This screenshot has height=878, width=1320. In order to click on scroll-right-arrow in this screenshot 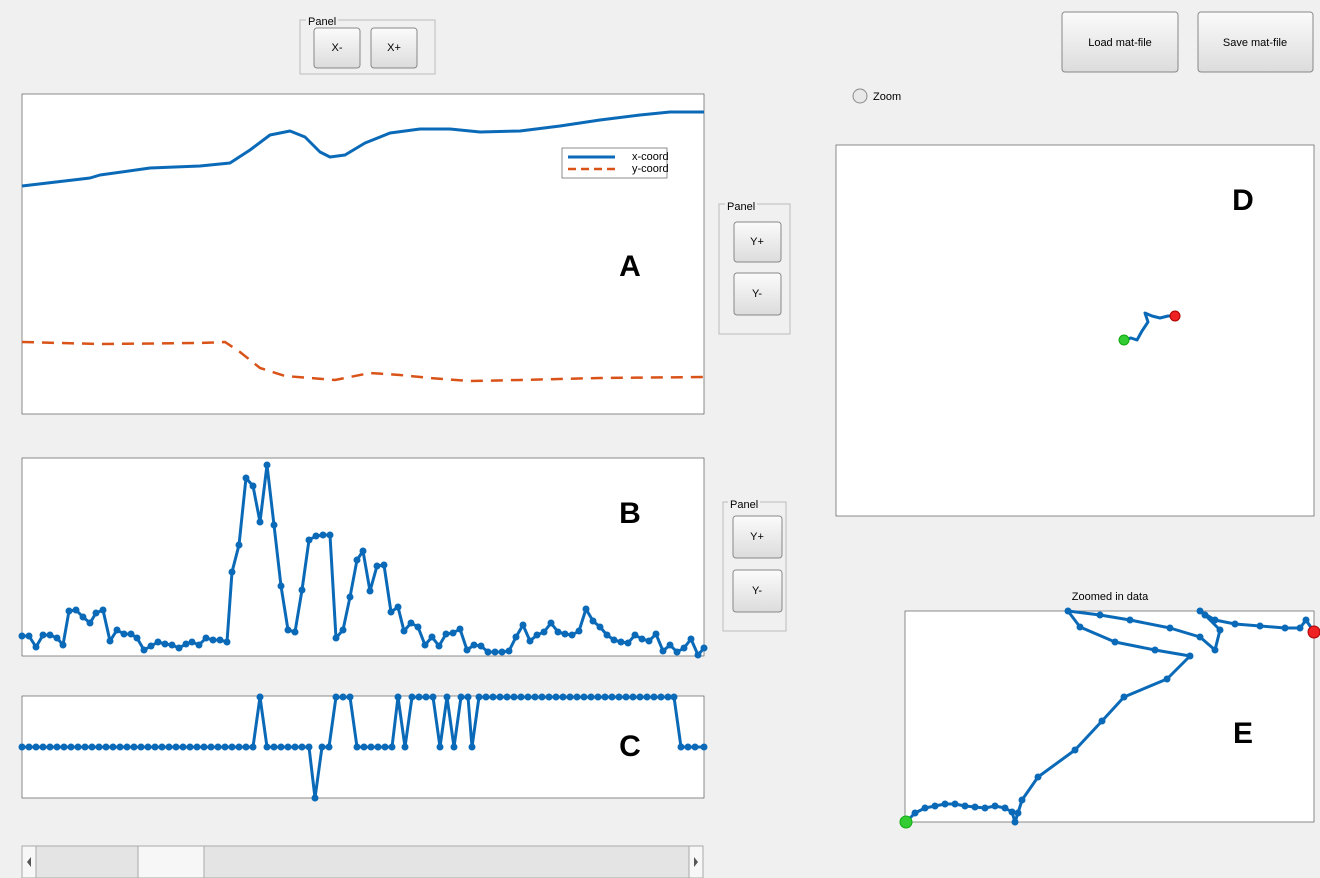, I will do `click(696, 862)`.